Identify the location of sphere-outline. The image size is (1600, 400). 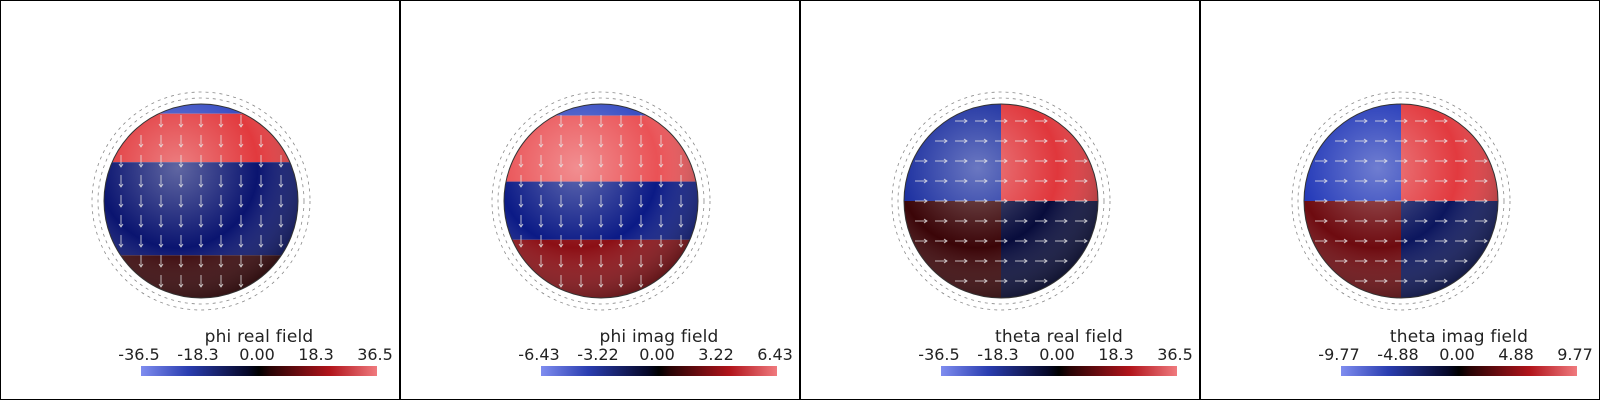
(601, 201).